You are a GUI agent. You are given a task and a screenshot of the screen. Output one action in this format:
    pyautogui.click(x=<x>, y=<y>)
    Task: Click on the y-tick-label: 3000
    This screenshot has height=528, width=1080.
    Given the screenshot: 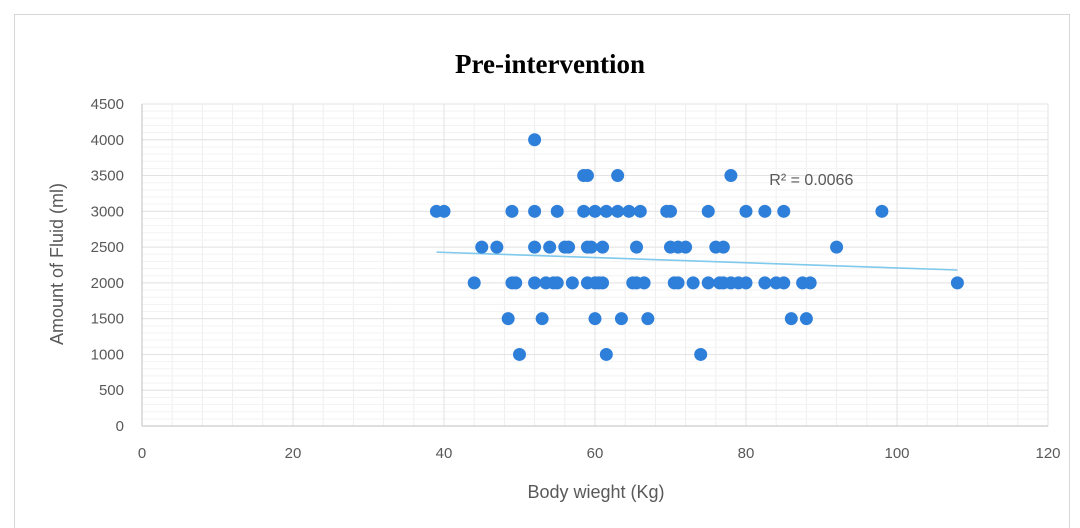 What is the action you would take?
    pyautogui.click(x=107, y=211)
    